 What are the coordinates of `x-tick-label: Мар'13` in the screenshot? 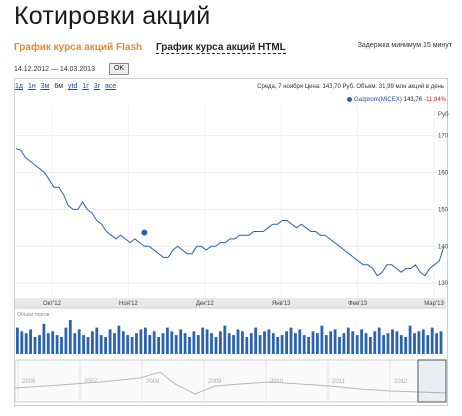 It's located at (434, 304).